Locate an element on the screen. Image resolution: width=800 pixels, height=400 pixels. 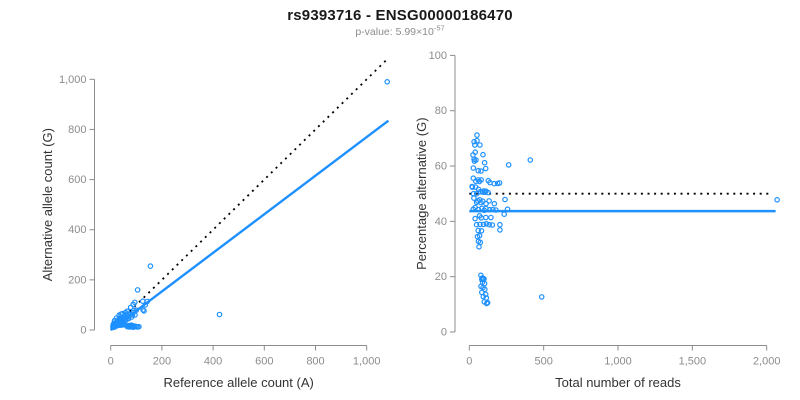
y-tick-label: 100 is located at coordinates (438, 56).